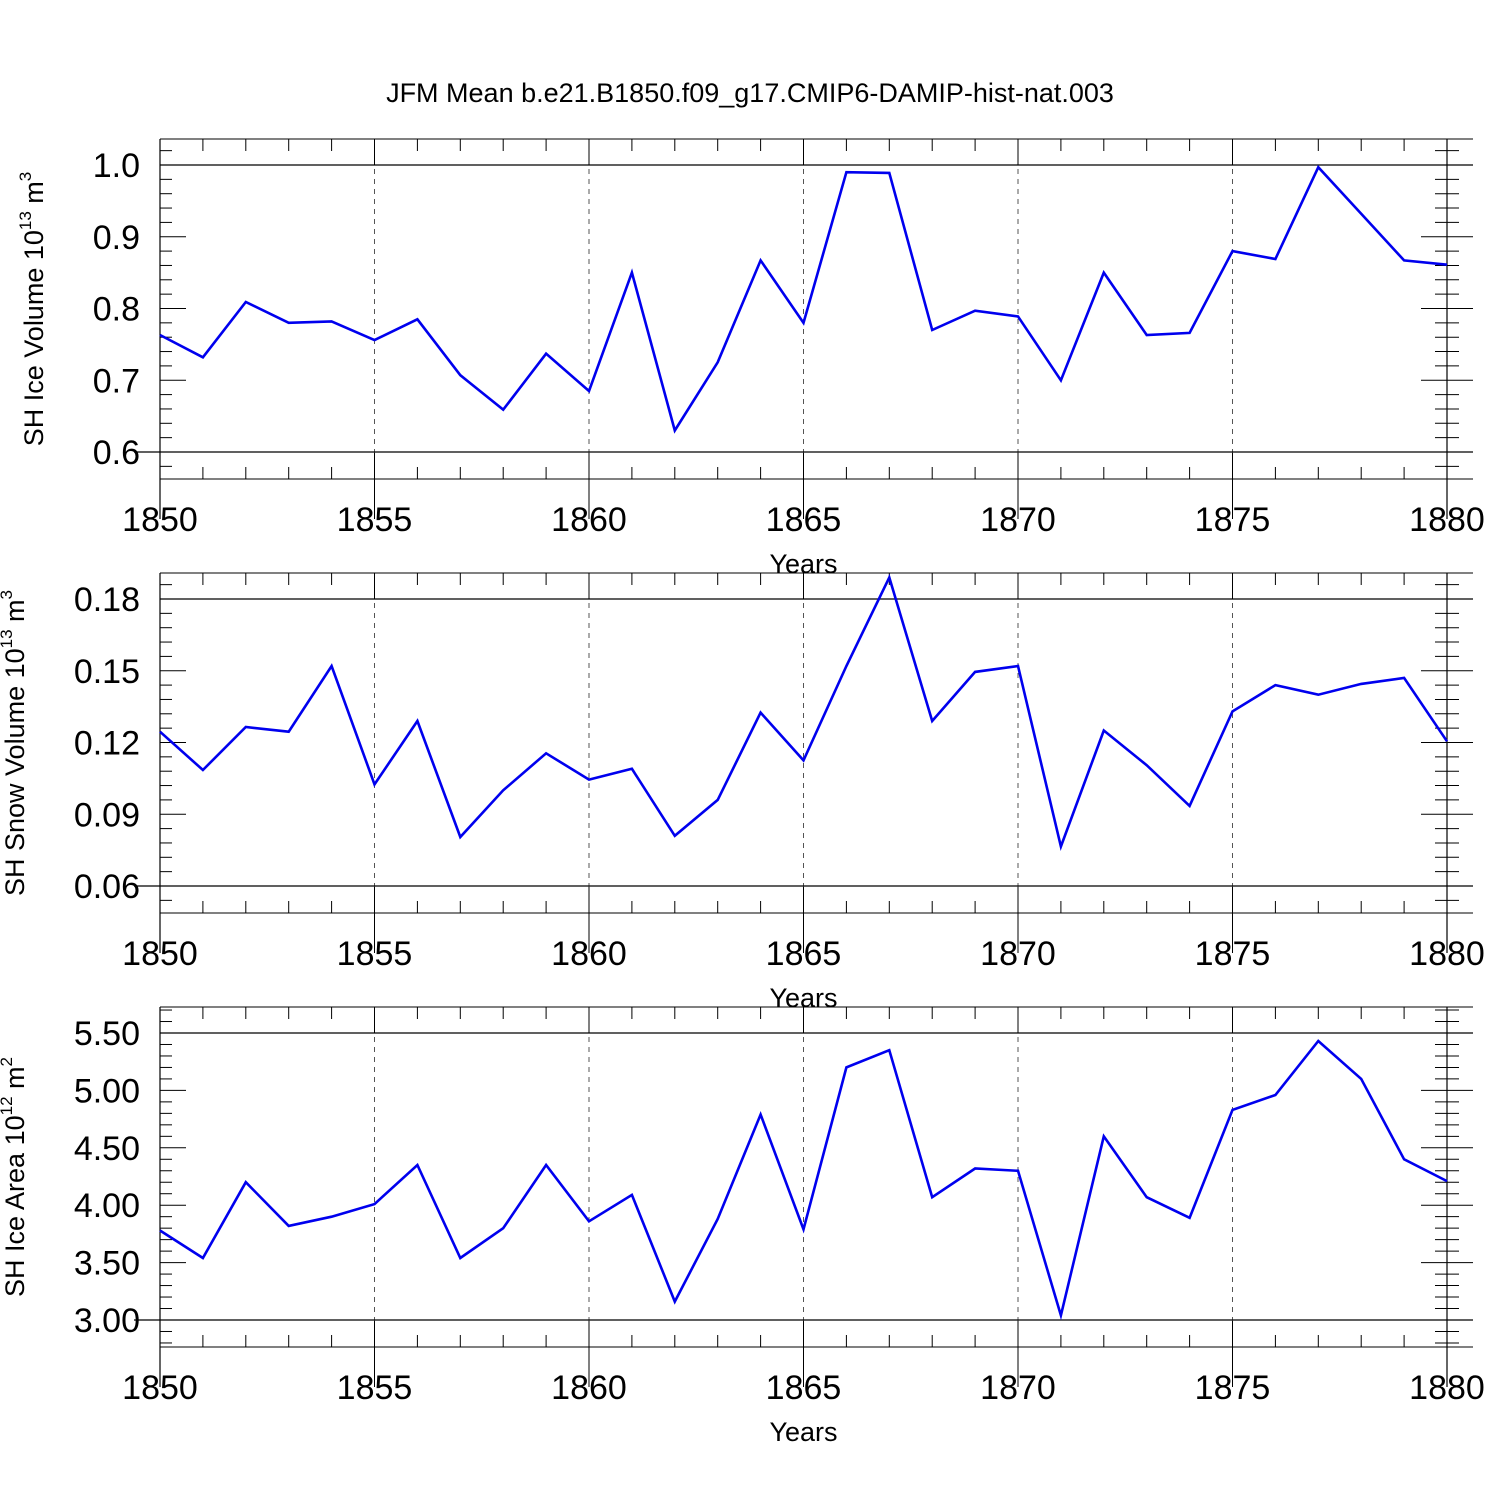 This screenshot has height=1500, width=1500. I want to click on y-tick-label: 0.12, so click(107, 744).